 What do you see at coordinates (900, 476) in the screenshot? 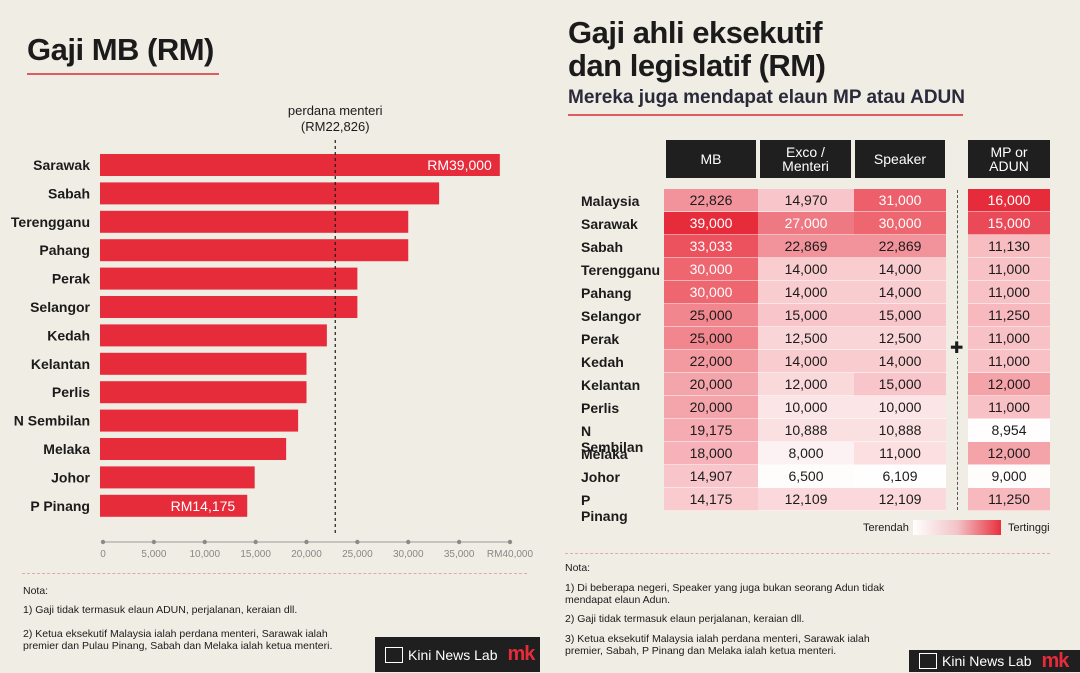
I see `cell-speaker-johor: 6,109` at bounding box center [900, 476].